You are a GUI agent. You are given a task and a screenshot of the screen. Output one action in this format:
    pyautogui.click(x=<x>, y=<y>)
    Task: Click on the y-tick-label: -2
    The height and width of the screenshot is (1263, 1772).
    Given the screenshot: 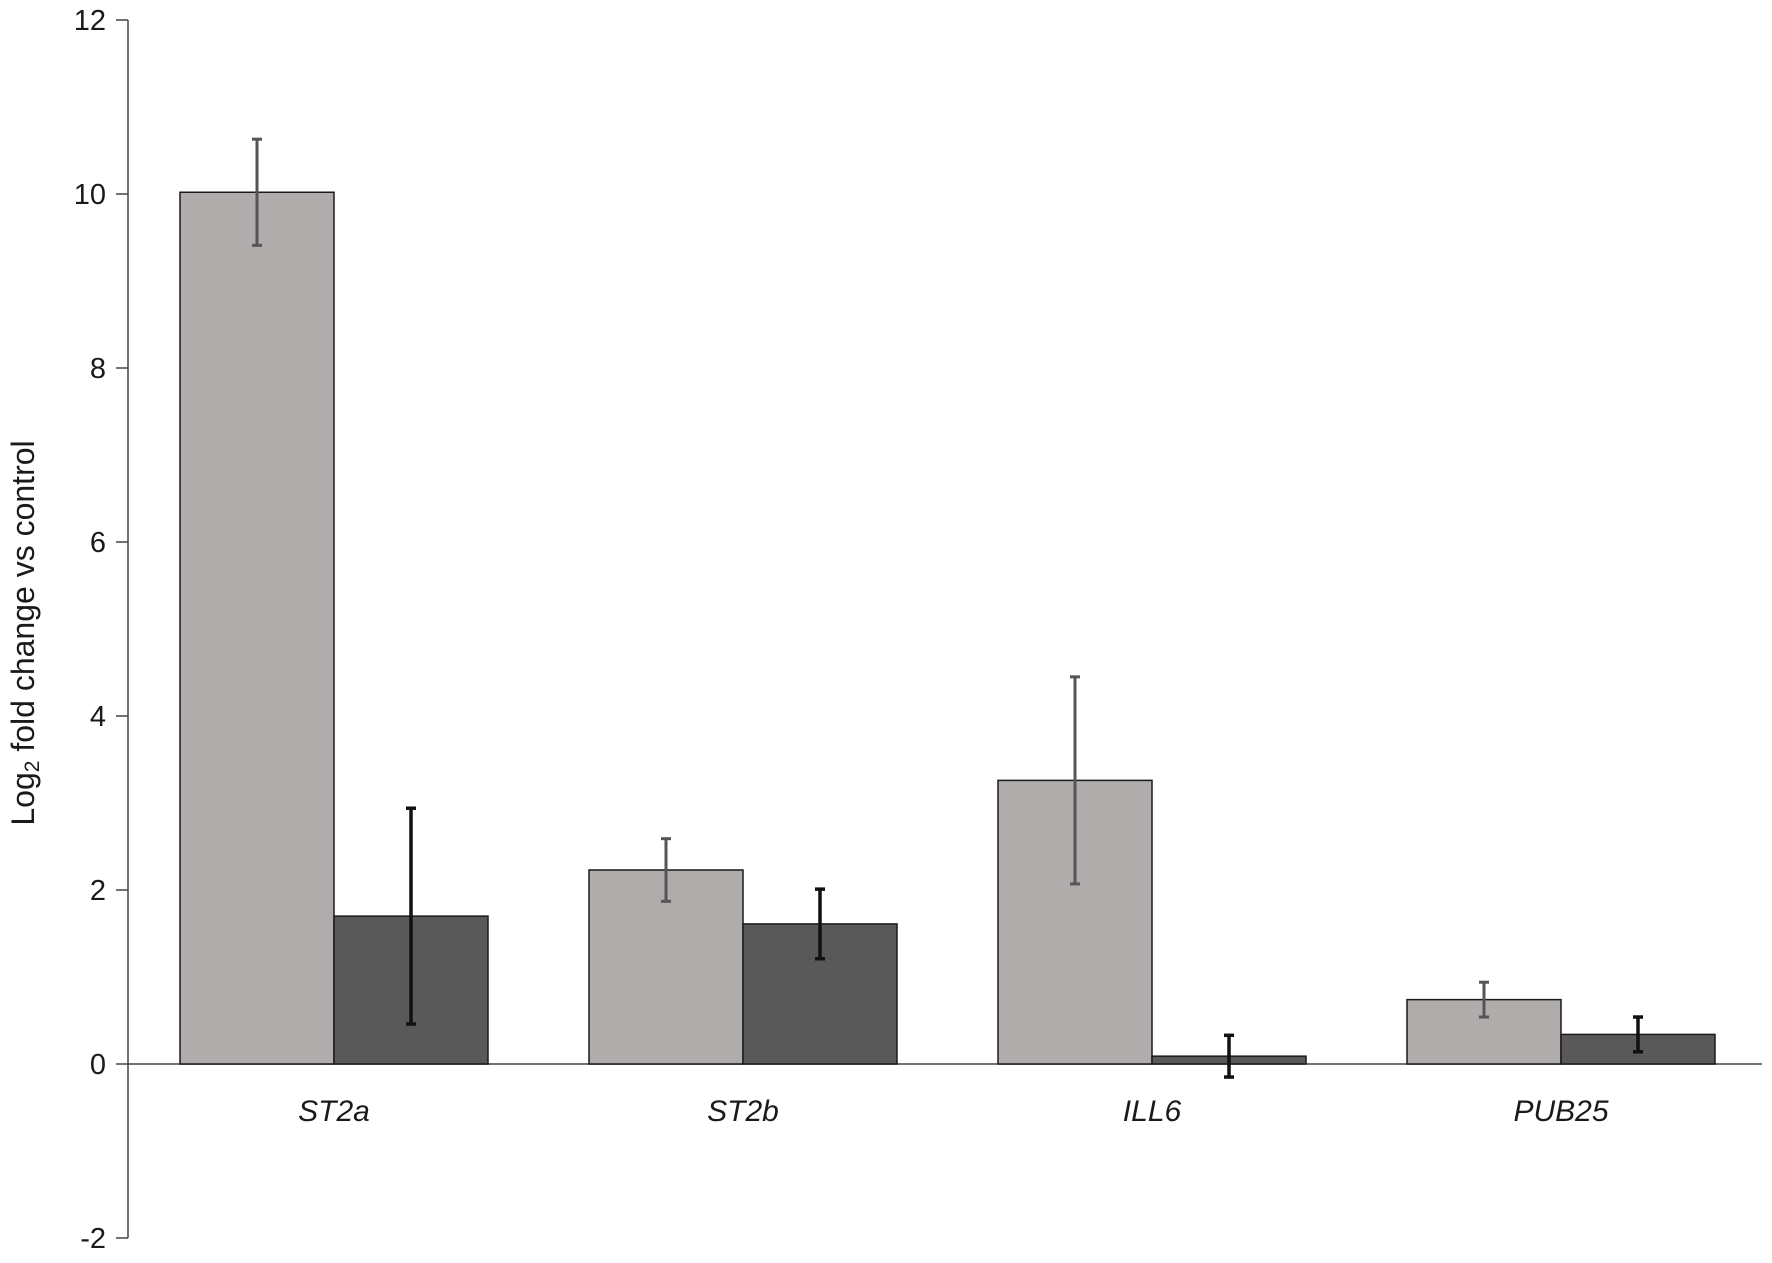 What is the action you would take?
    pyautogui.click(x=93, y=1239)
    